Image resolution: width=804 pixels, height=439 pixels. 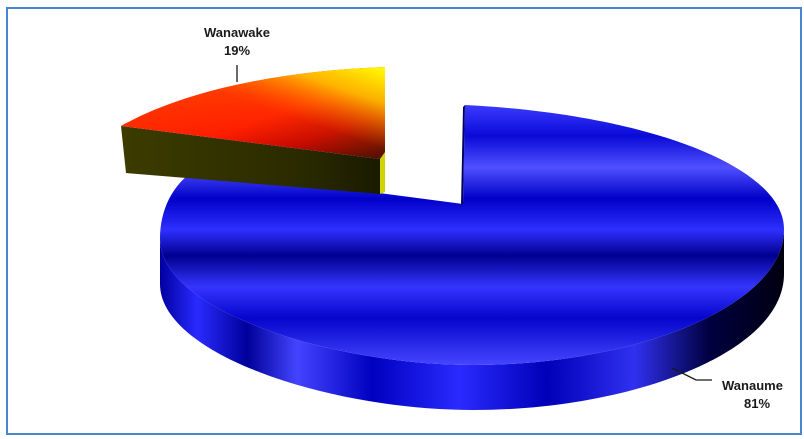 What do you see at coordinates (757, 403) in the screenshot?
I see `label-wanaume-value: 81%` at bounding box center [757, 403].